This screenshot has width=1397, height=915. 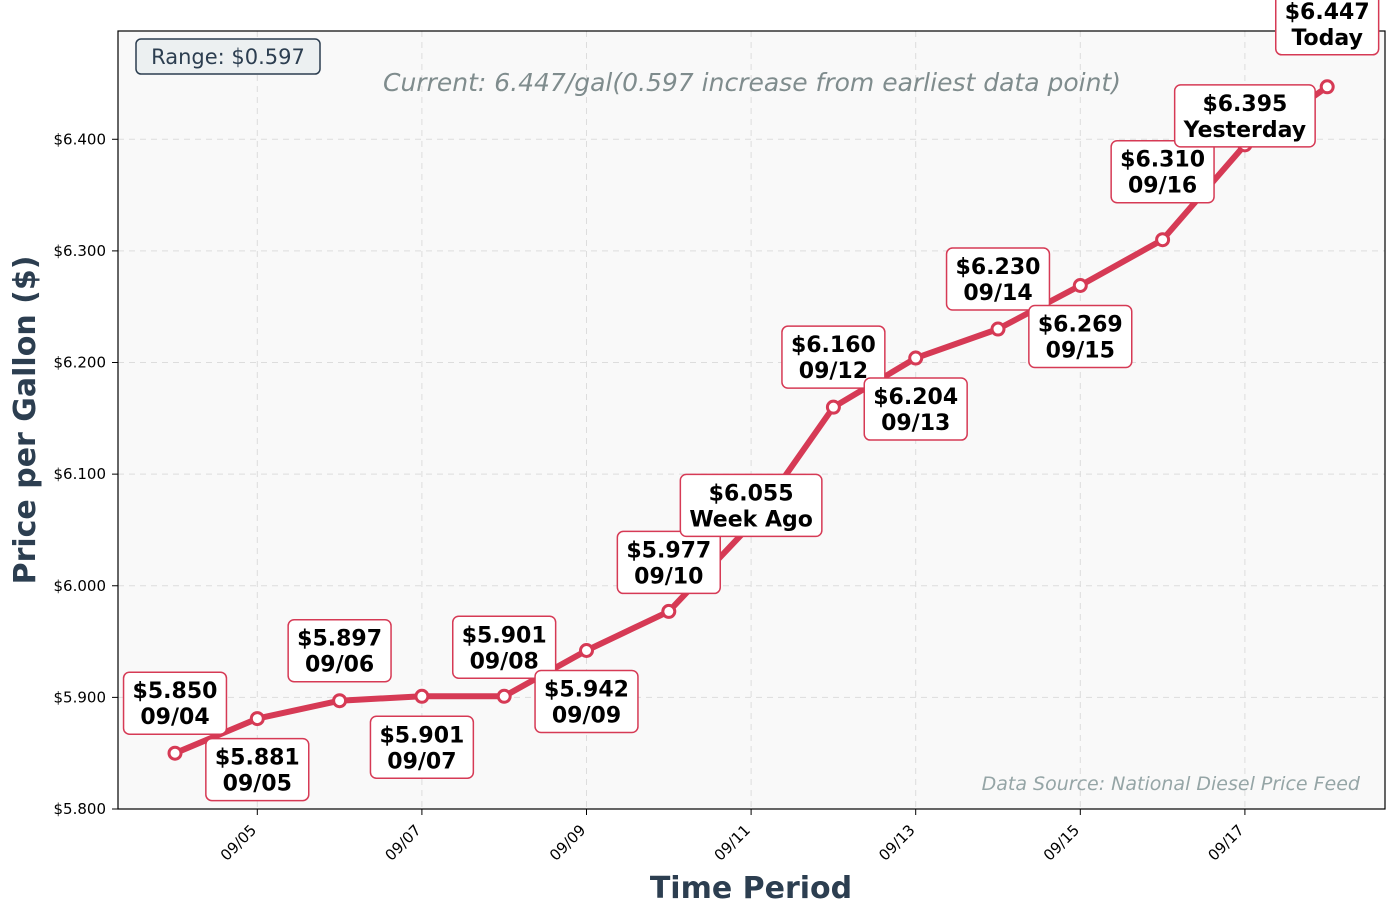 I want to click on annotation-date: 09/10, so click(x=668, y=576).